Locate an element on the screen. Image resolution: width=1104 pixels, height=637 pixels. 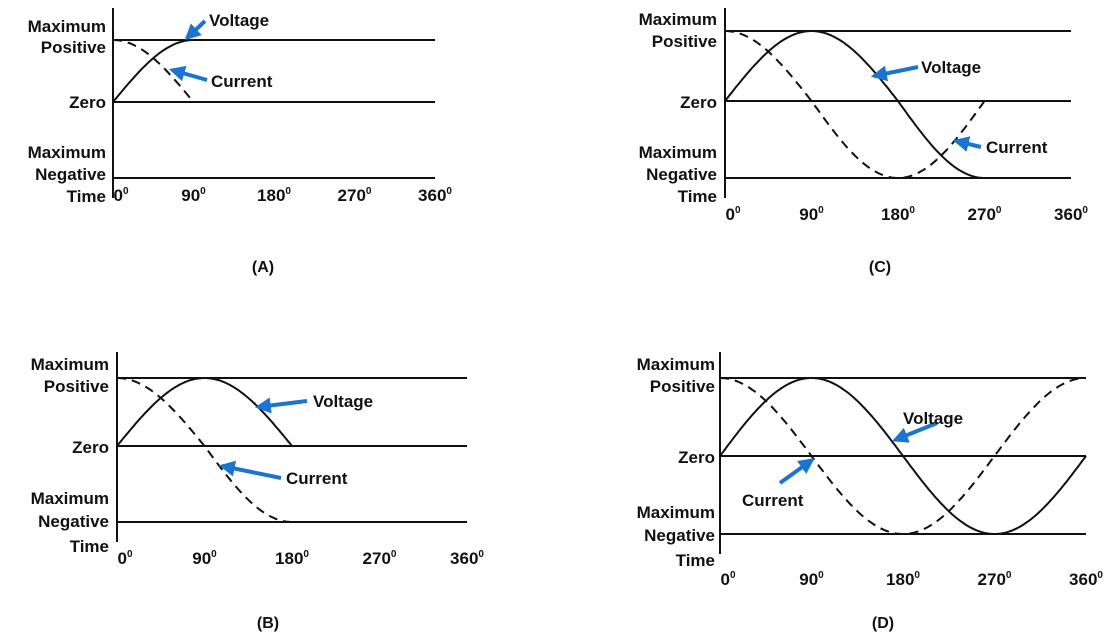
panel-caption: (A) is located at coordinates (263, 267).